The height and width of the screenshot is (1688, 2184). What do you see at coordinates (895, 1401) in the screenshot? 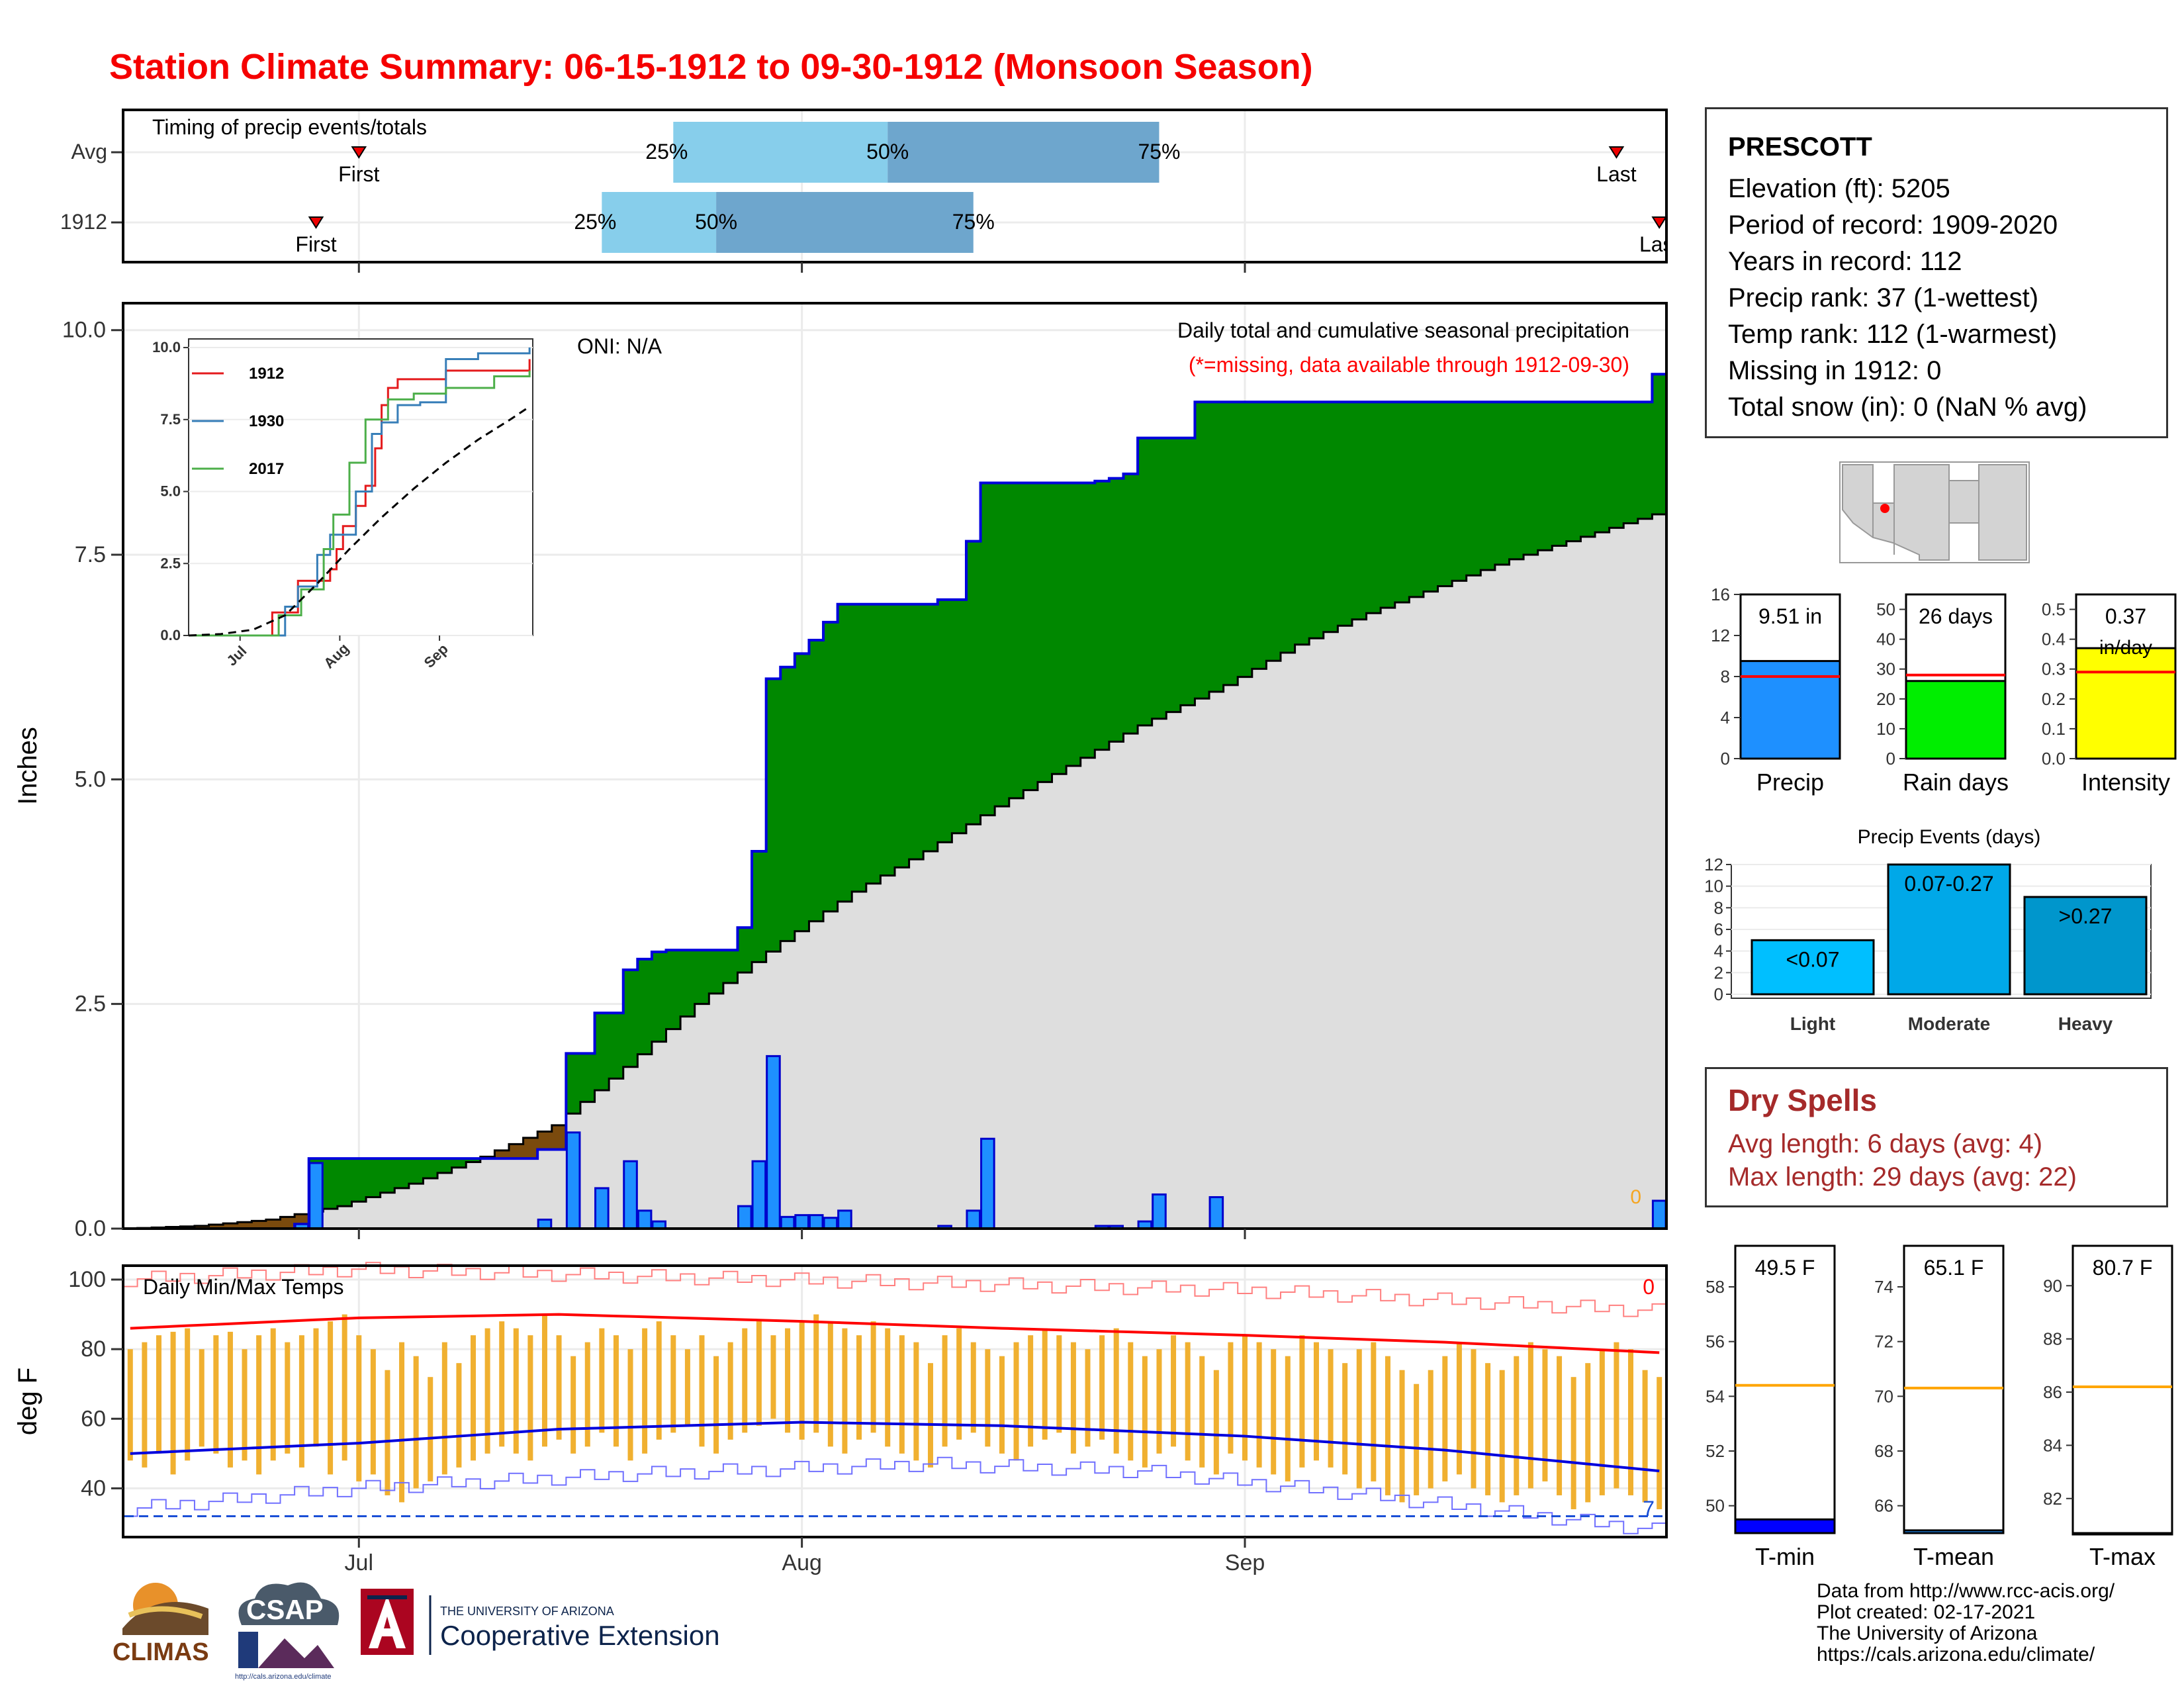
I see `temp-panel-border` at bounding box center [895, 1401].